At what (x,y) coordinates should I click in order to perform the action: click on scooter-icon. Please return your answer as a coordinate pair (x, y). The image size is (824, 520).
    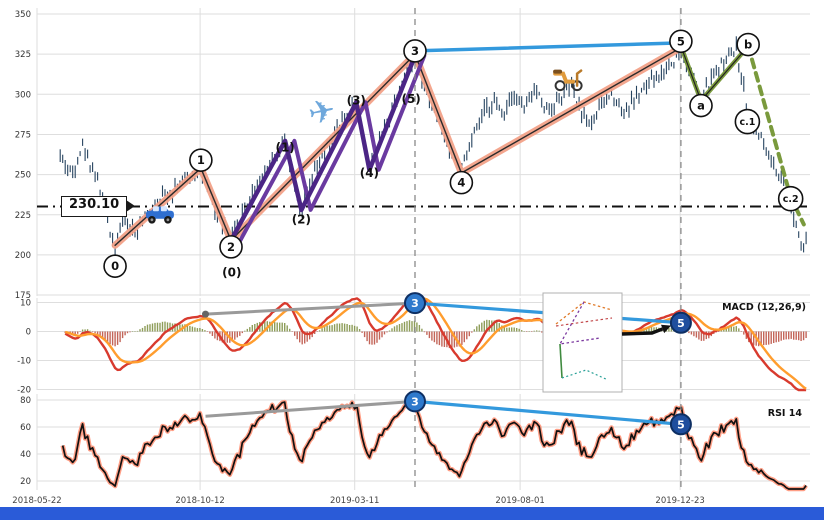
    Looking at the image, I should click on (568, 80).